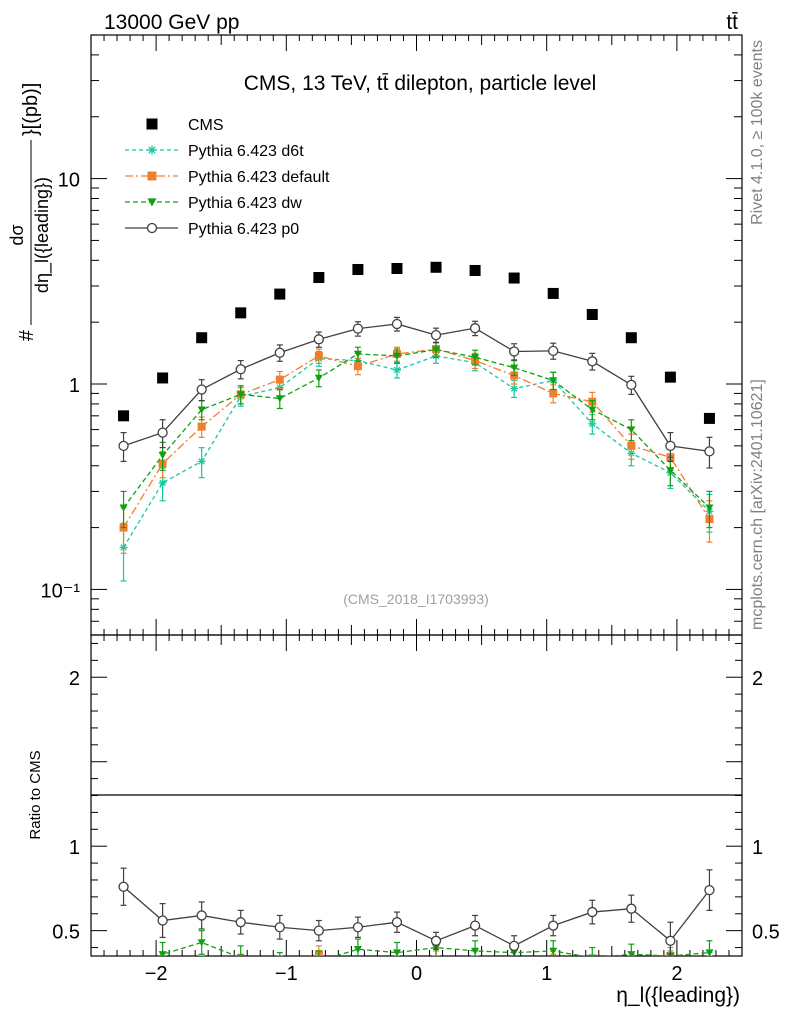 Image resolution: width=786 pixels, height=1024 pixels. What do you see at coordinates (66, 933) in the screenshot?
I see `ratio-y-tick-label: 0.5` at bounding box center [66, 933].